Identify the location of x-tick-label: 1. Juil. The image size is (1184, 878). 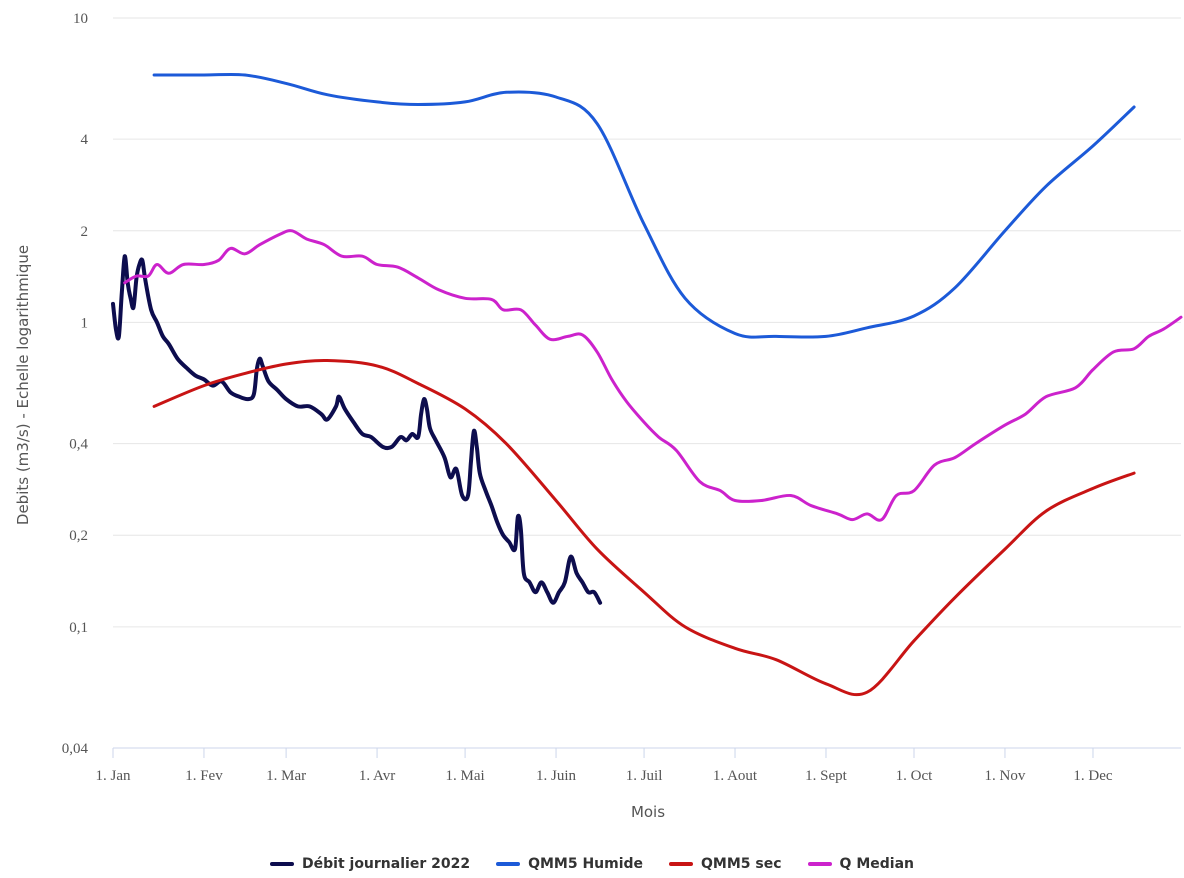
(644, 776).